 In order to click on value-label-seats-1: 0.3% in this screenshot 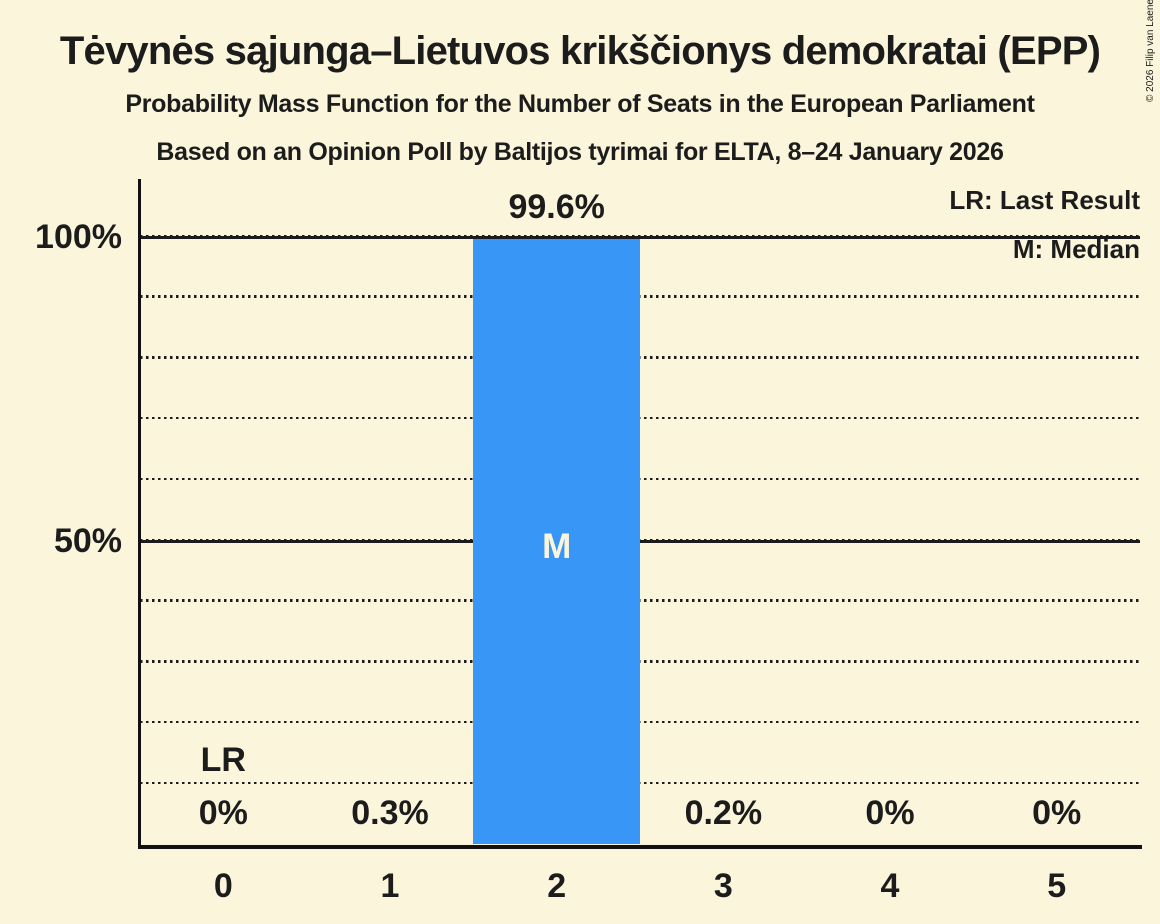, I will do `click(390, 813)`.